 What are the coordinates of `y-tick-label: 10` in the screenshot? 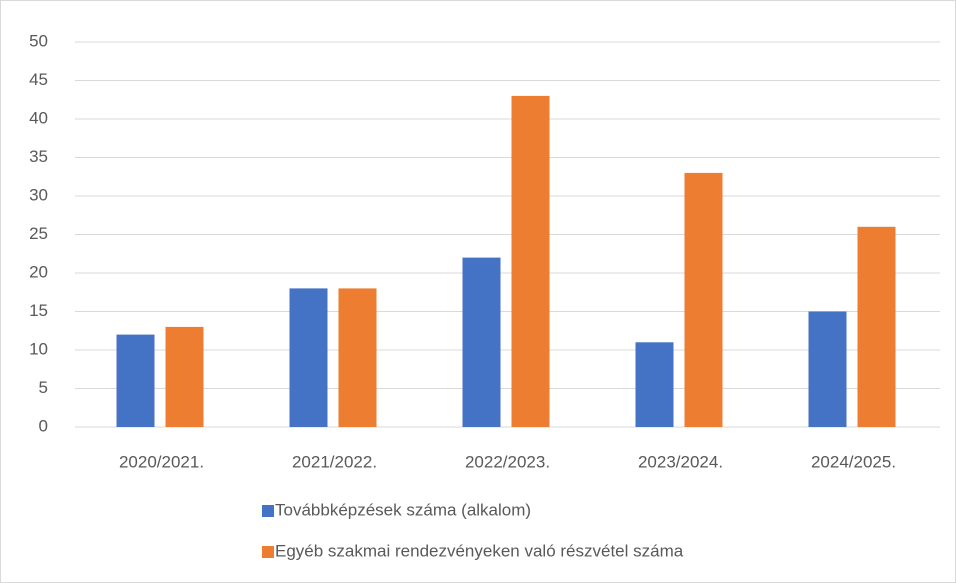 It's located at (38, 348).